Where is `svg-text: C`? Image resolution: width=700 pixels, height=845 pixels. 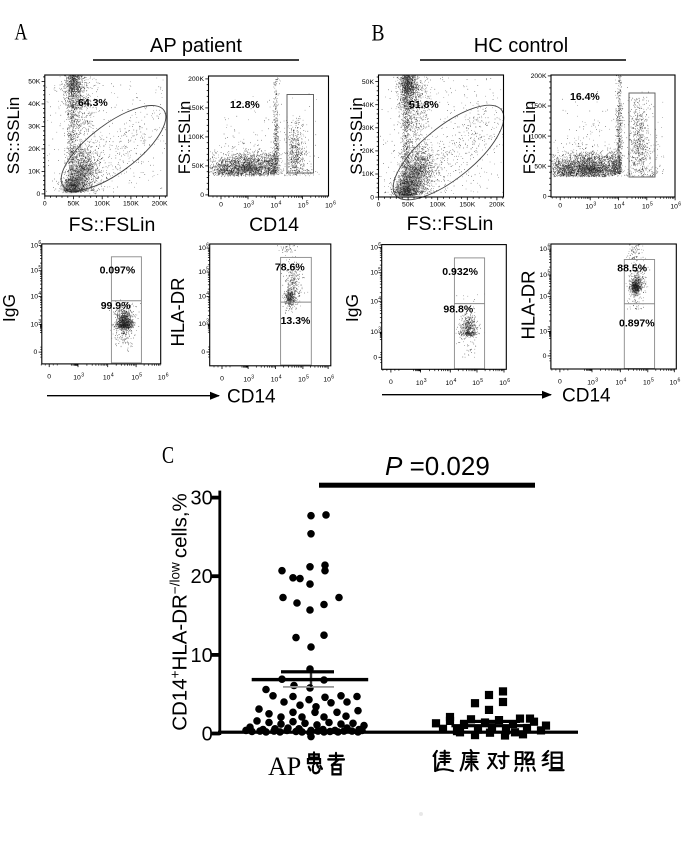 svg-text: C is located at coordinates (168, 454).